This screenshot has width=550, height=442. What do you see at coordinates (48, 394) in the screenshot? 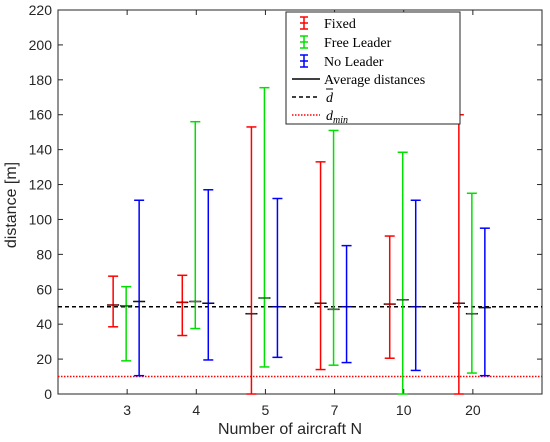
I see `y-tick-label: 0` at bounding box center [48, 394].